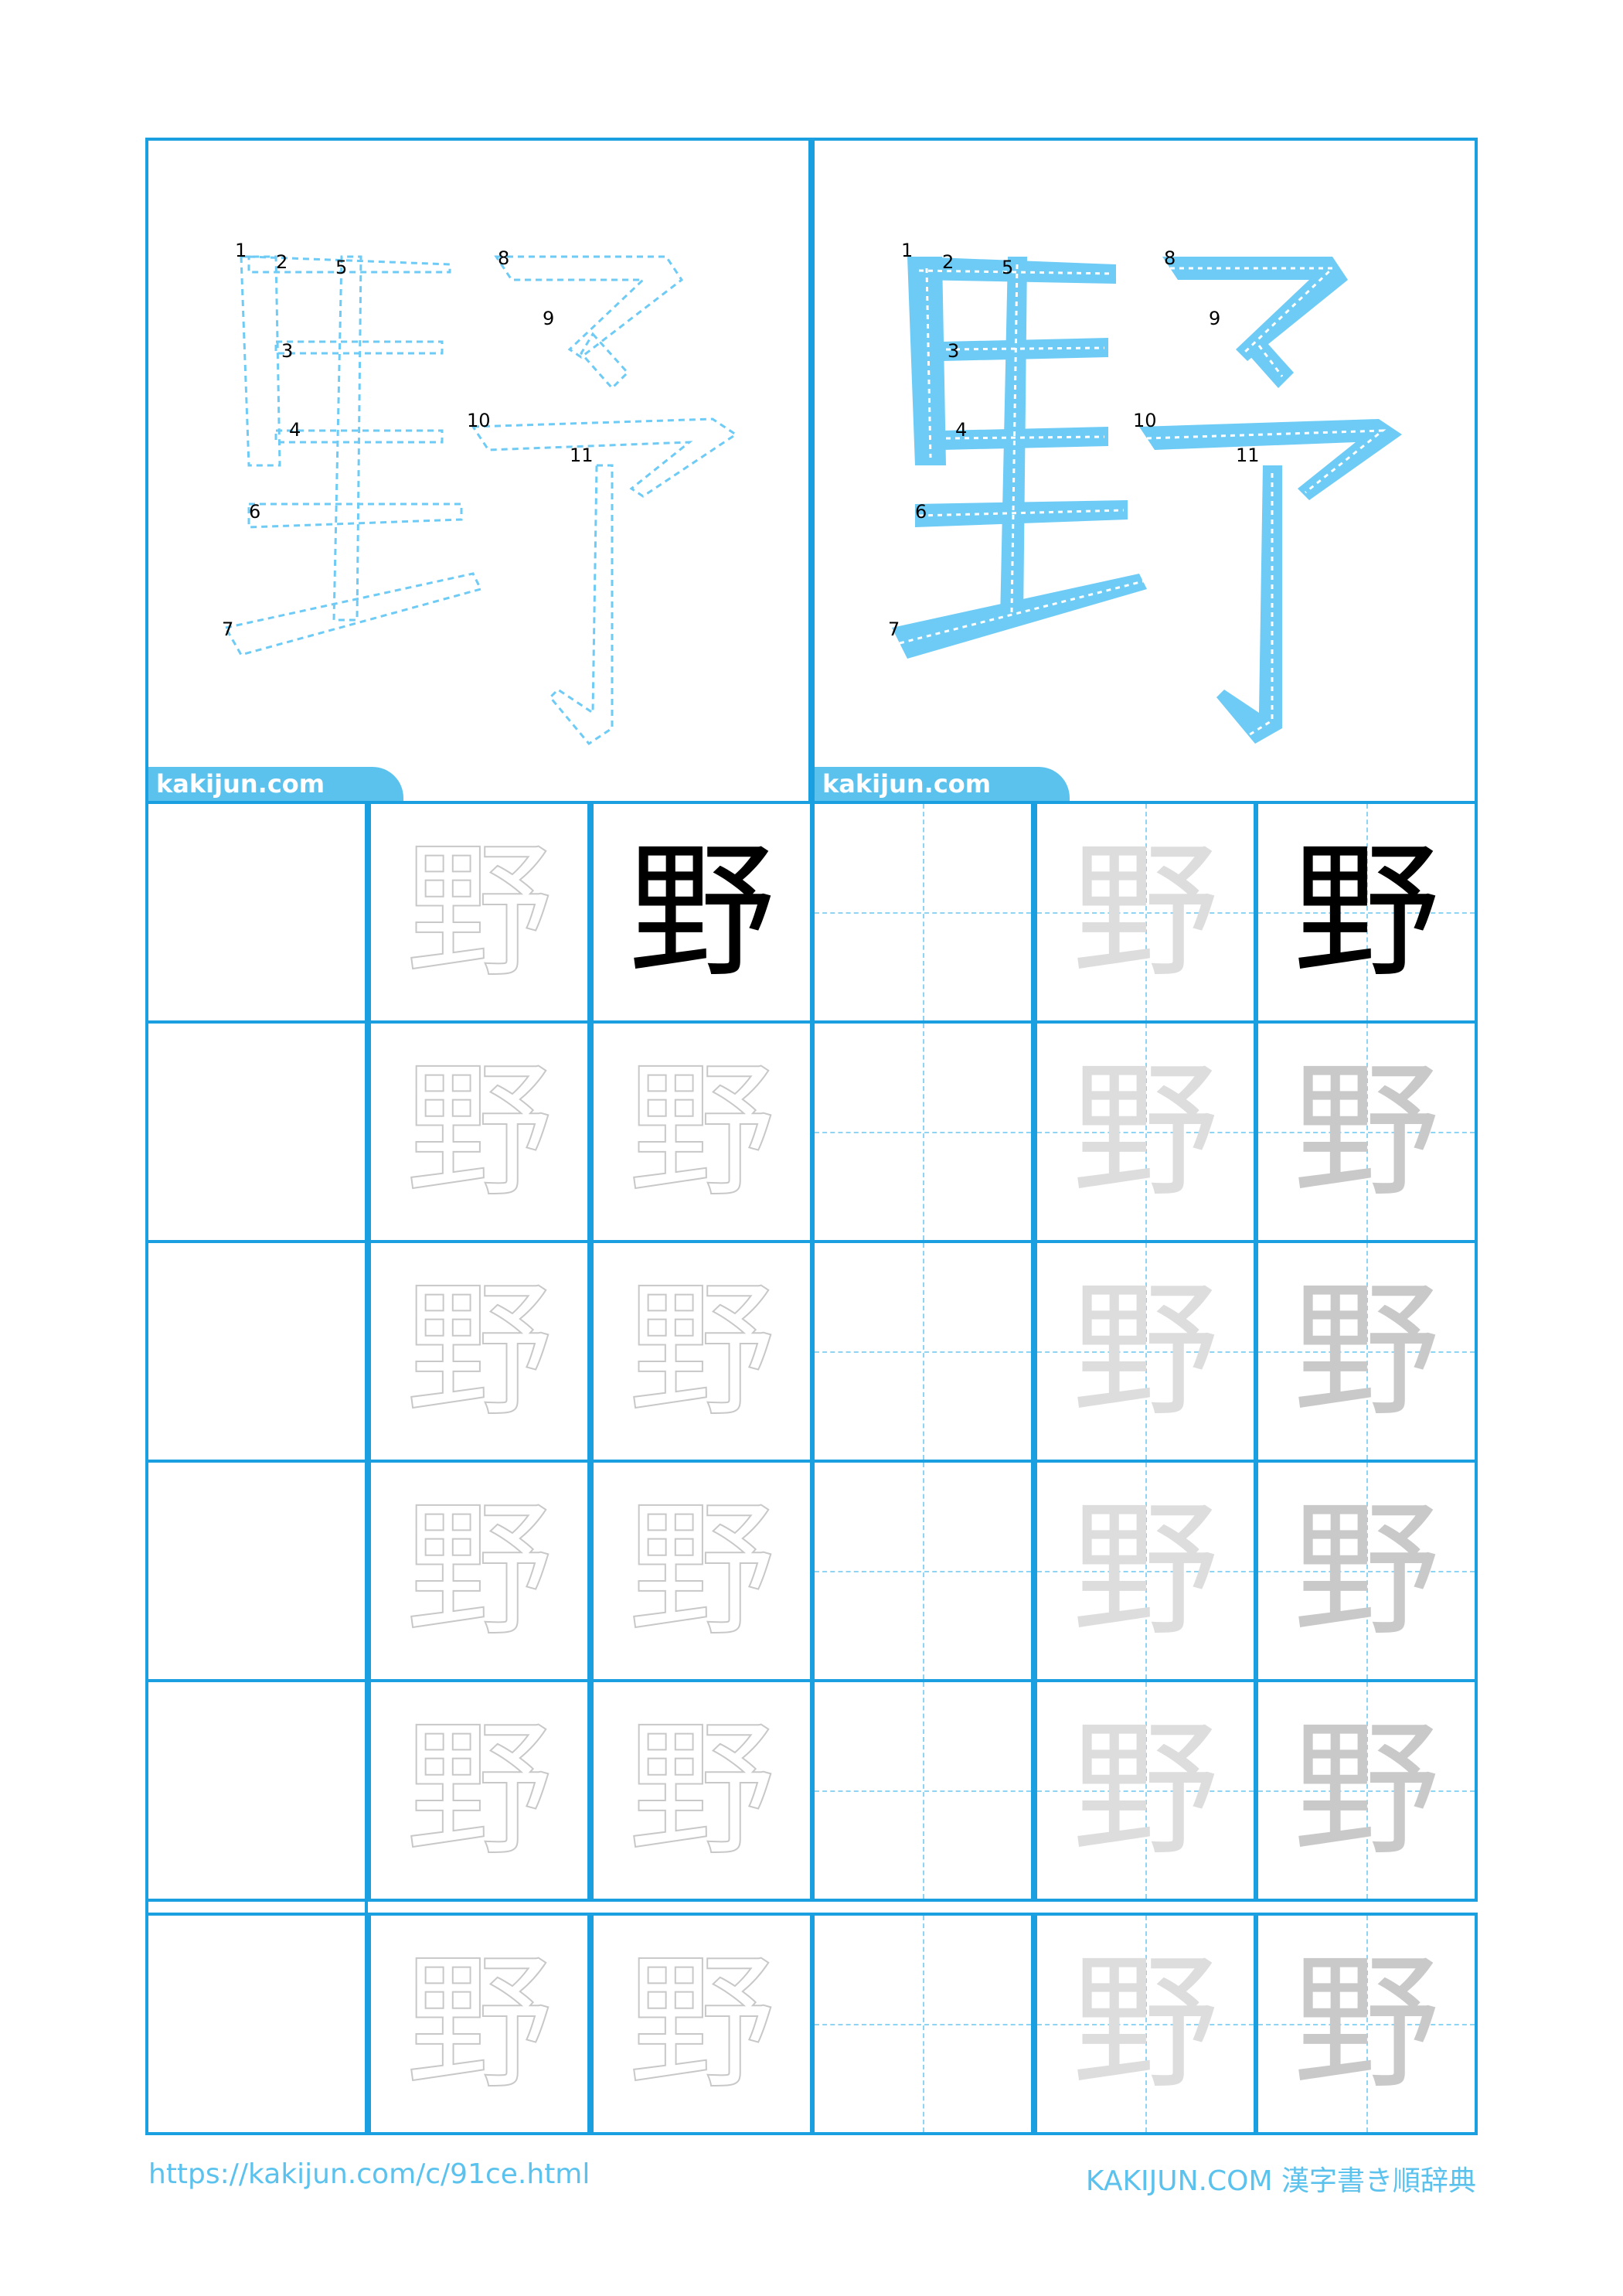  I want to click on stroke-number: 9, so click(1214, 318).